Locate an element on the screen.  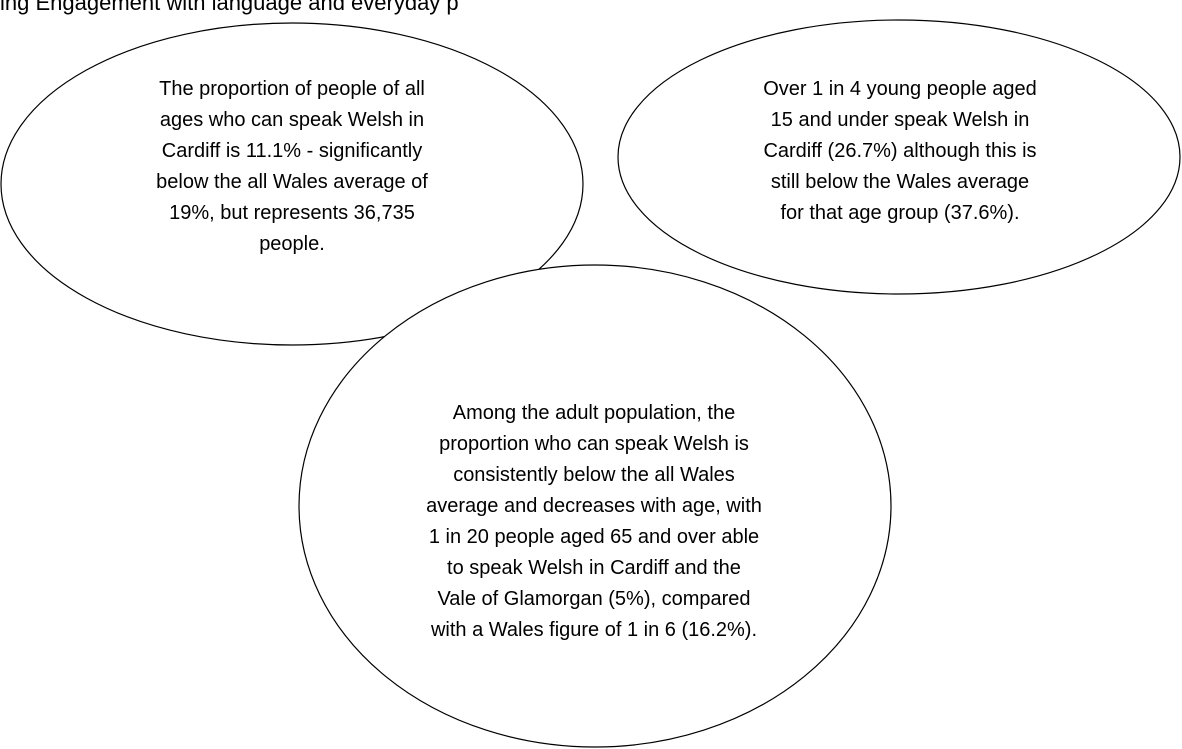
bubble-text: 15 and under speak Welsh in is located at coordinates (900, 120).